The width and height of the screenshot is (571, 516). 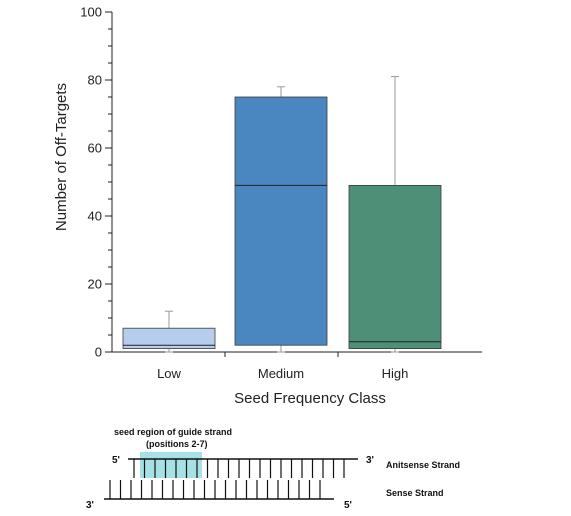 I want to click on box-low, so click(x=169, y=338).